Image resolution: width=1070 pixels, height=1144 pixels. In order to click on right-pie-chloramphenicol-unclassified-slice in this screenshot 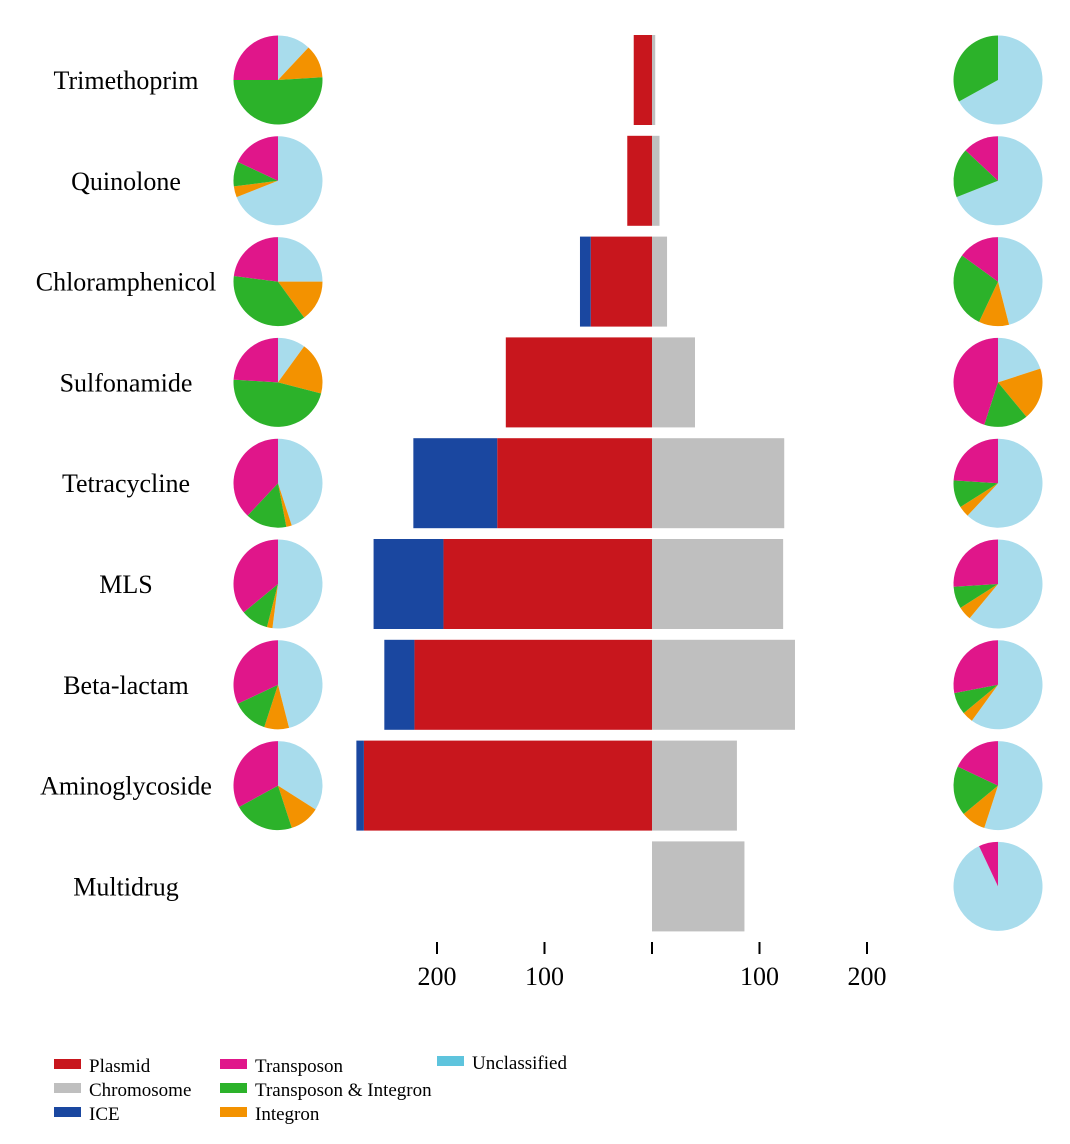, I will do `click(1020, 281)`.